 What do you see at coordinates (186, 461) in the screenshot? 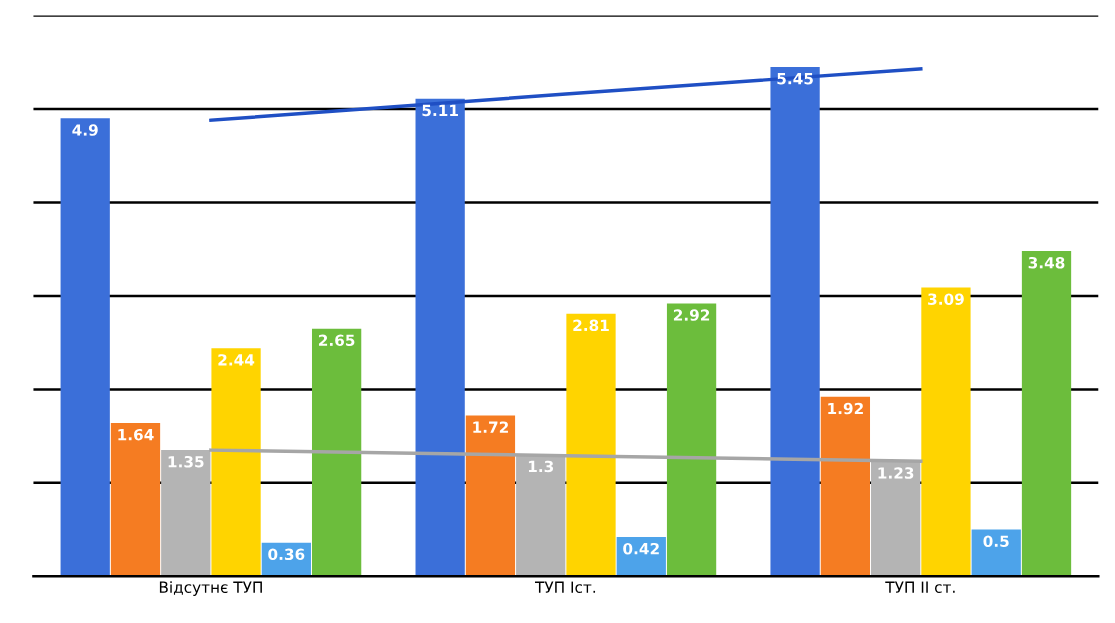
I see `data-label: 1.35` at bounding box center [186, 461].